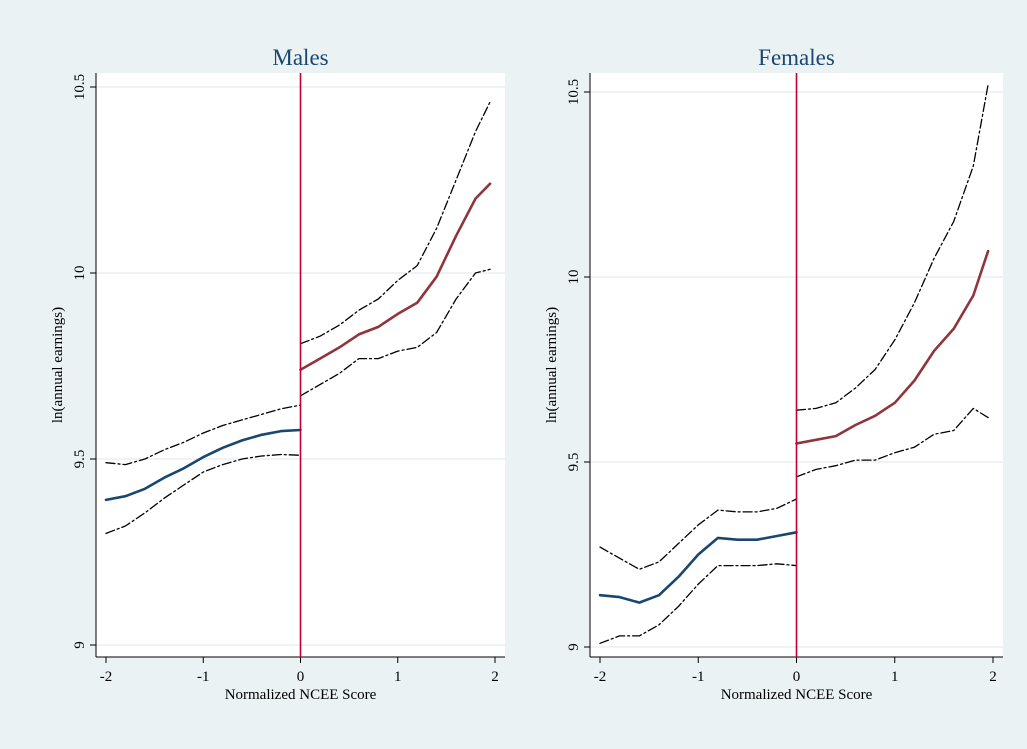 This screenshot has height=749, width=1027. I want to click on panel-title: Females, so click(796, 57).